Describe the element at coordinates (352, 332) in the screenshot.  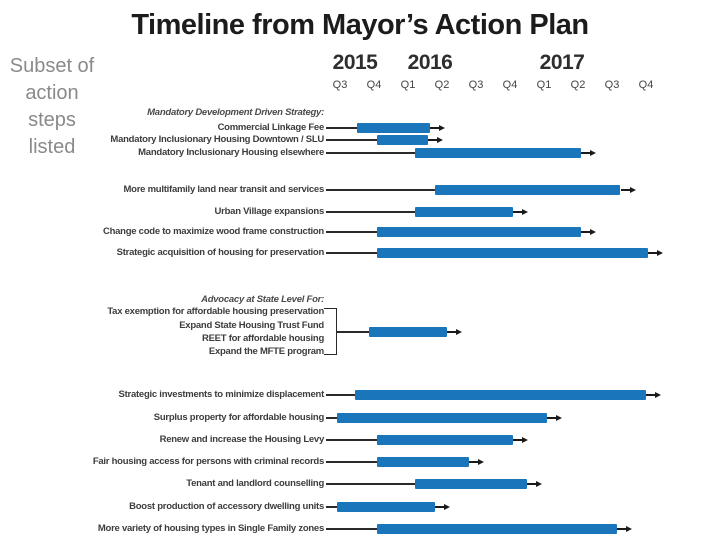
I see `group-bracket-connector` at that location.